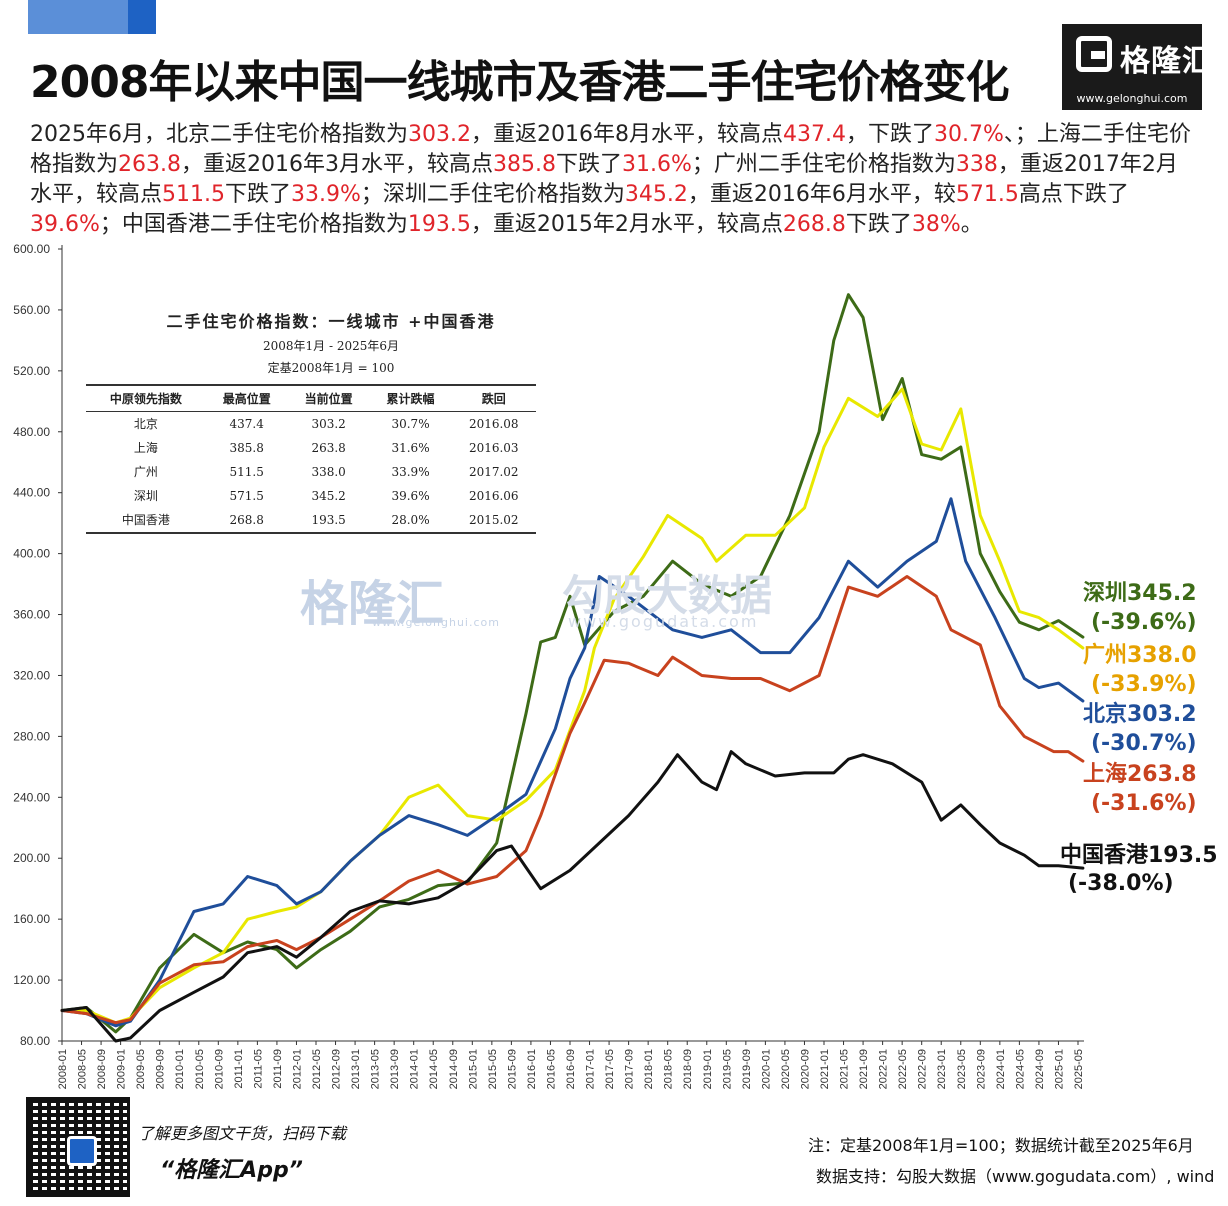  Describe the element at coordinates (146, 398) in the screenshot. I see `table-header-cell: 中原领先指数` at that location.